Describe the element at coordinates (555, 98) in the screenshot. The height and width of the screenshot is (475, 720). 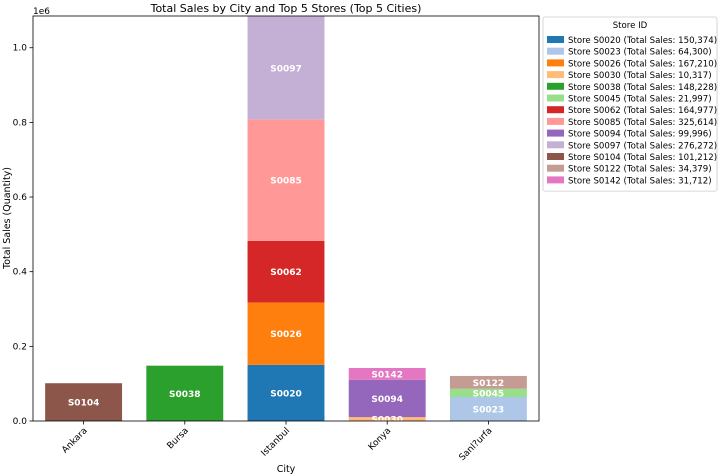
I see `legend-swatch-s0045` at that location.